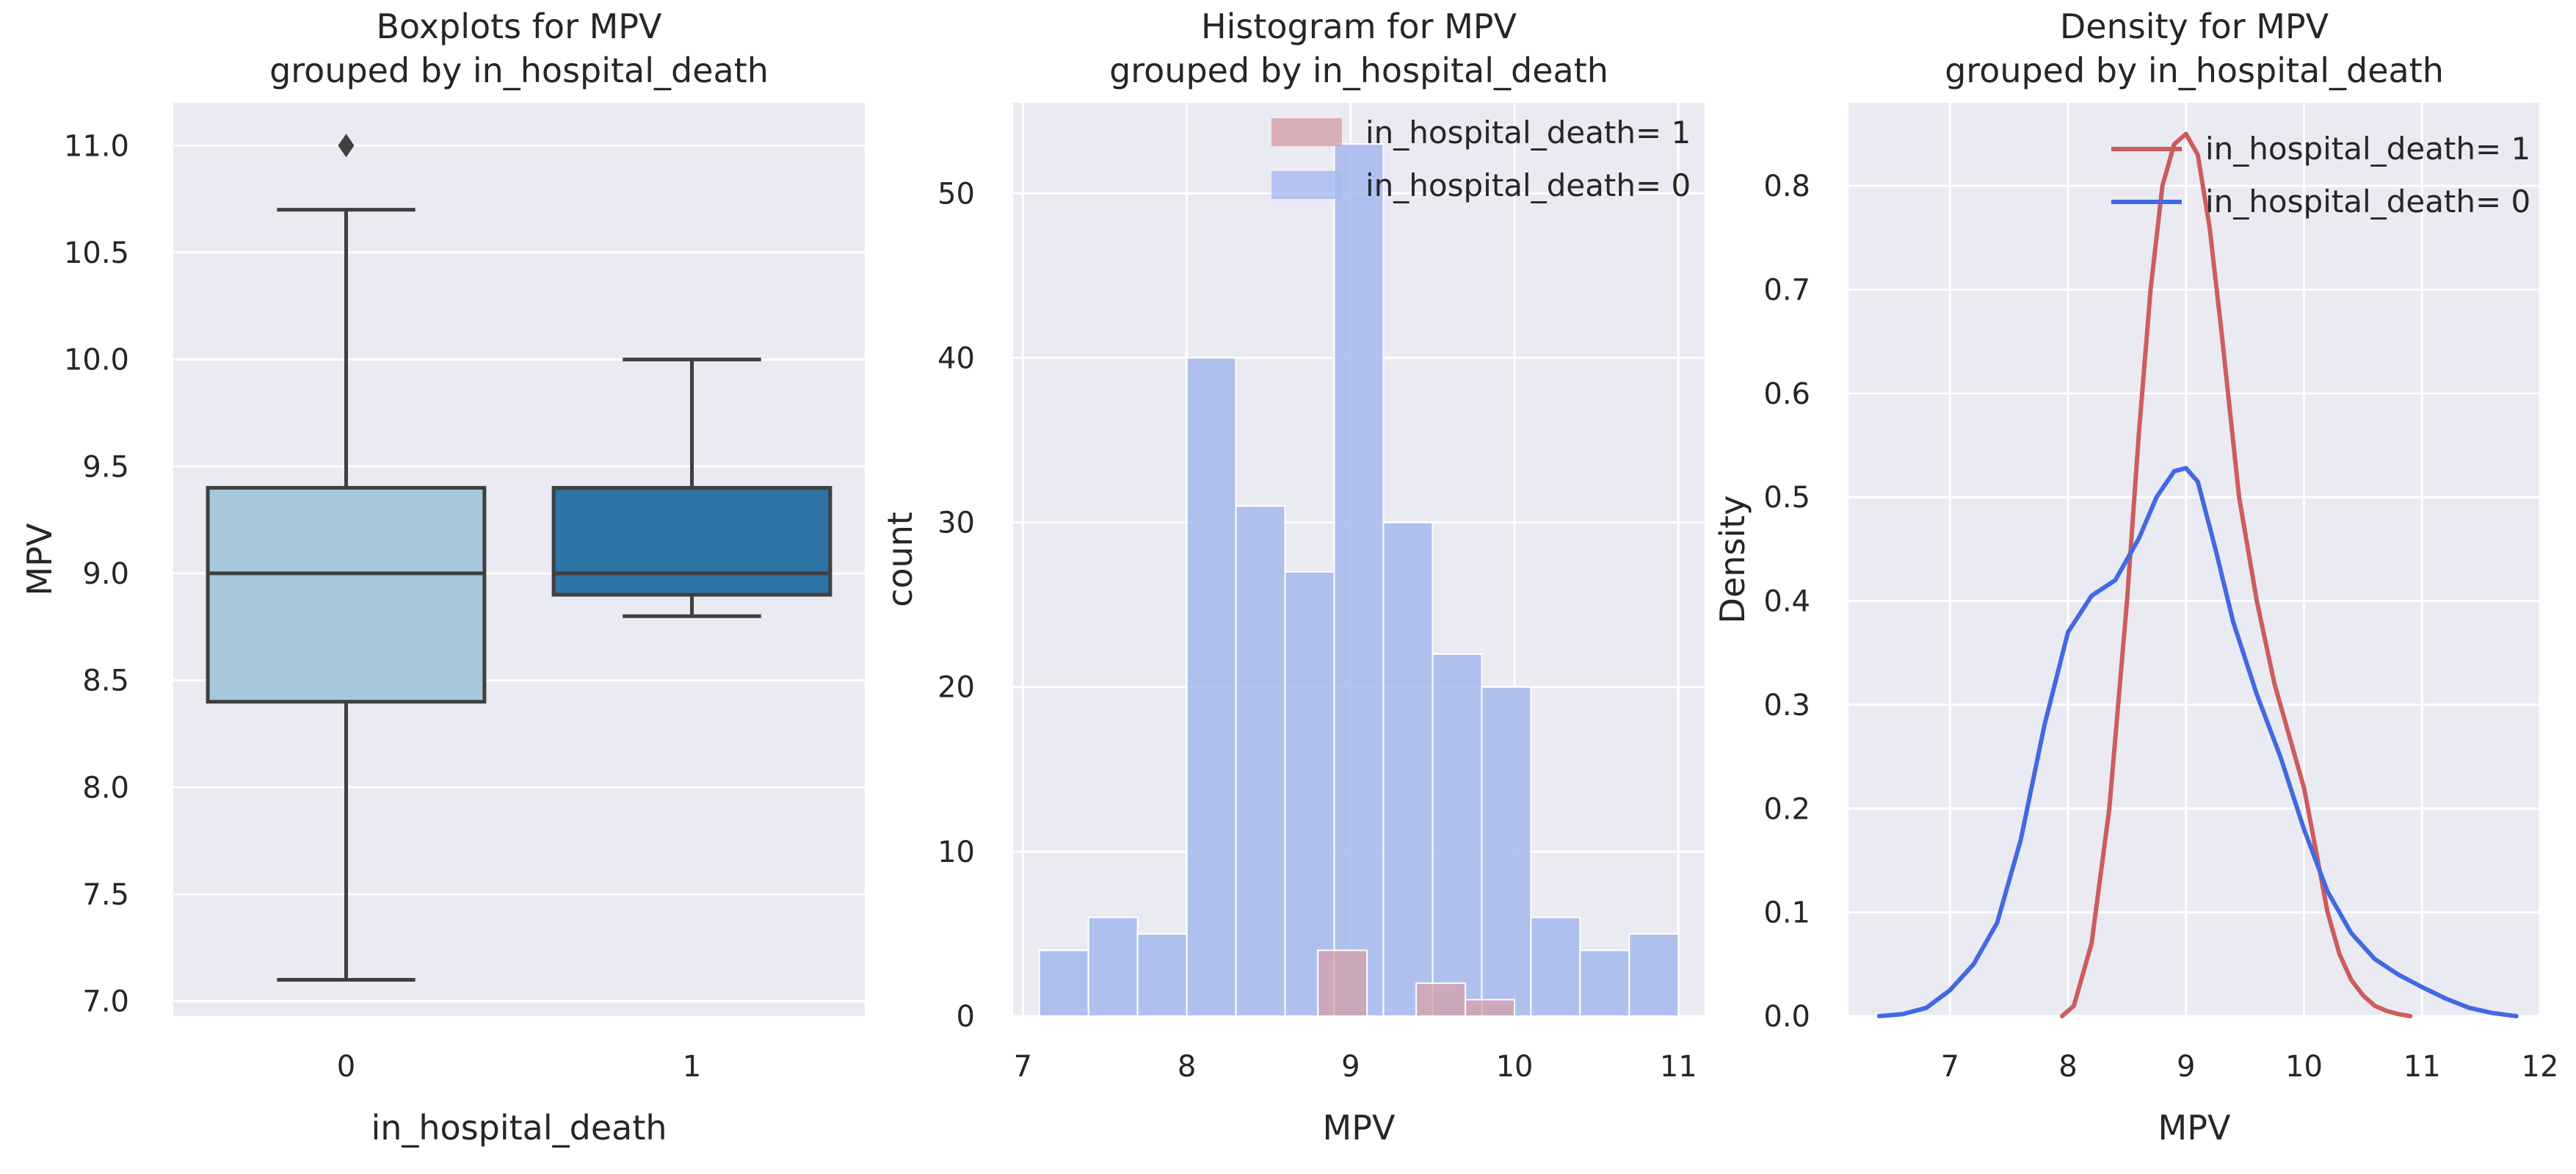 This screenshot has width=2576, height=1174. What do you see at coordinates (1787, 1017) in the screenshot?
I see `y-tick-label: 0.0` at bounding box center [1787, 1017].